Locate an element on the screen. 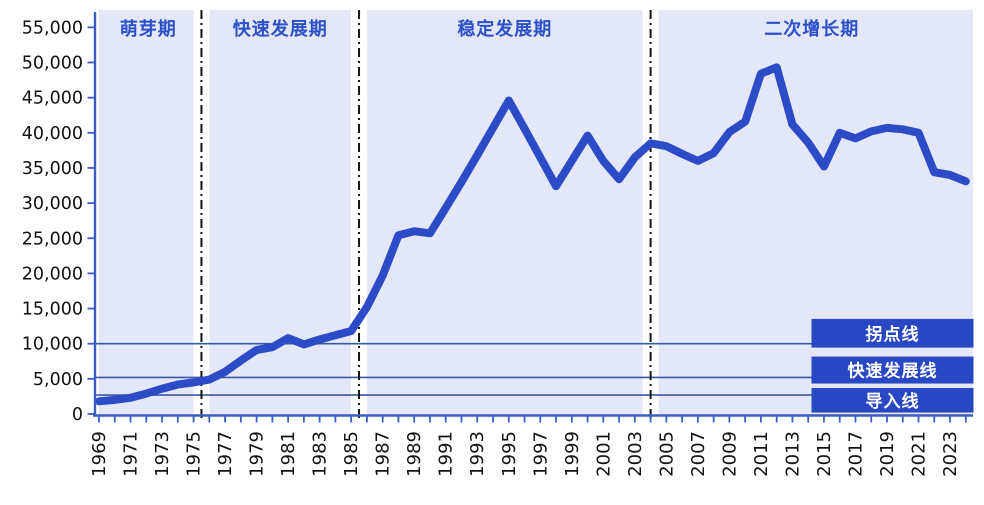  x-tick-label: 2017 is located at coordinates (855, 454).